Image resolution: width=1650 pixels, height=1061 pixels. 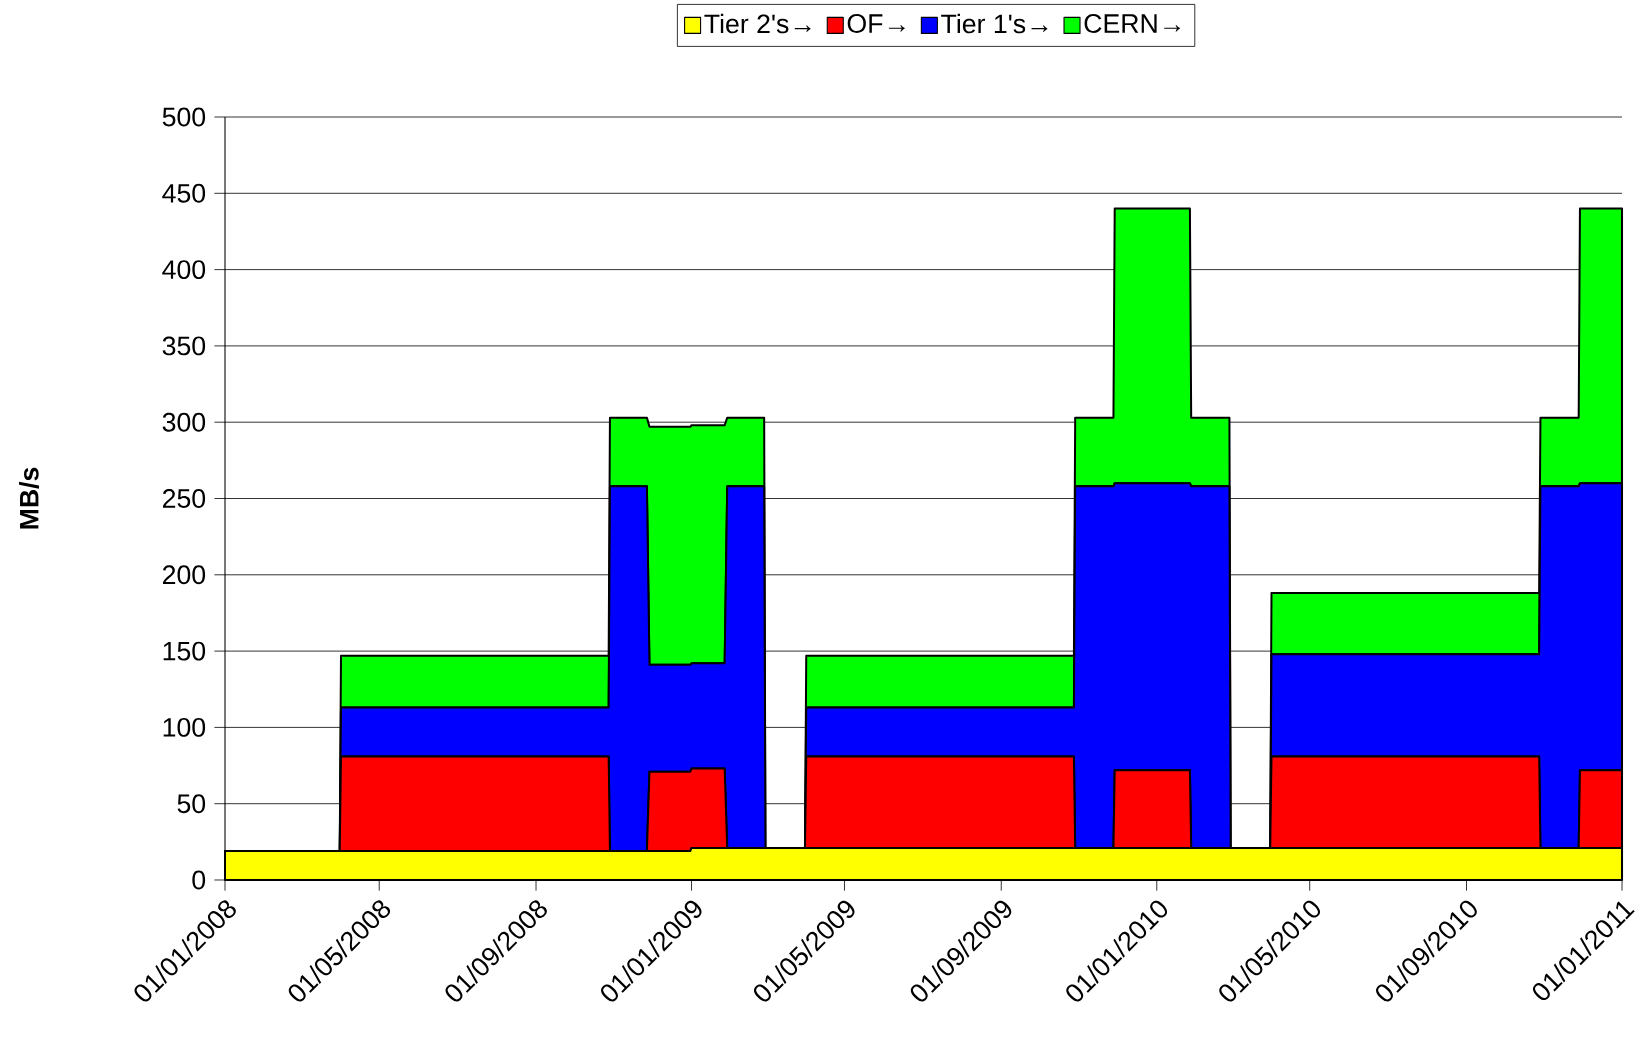 What do you see at coordinates (994, 23) in the screenshot?
I see `legend-label: Tier 1's→` at bounding box center [994, 23].